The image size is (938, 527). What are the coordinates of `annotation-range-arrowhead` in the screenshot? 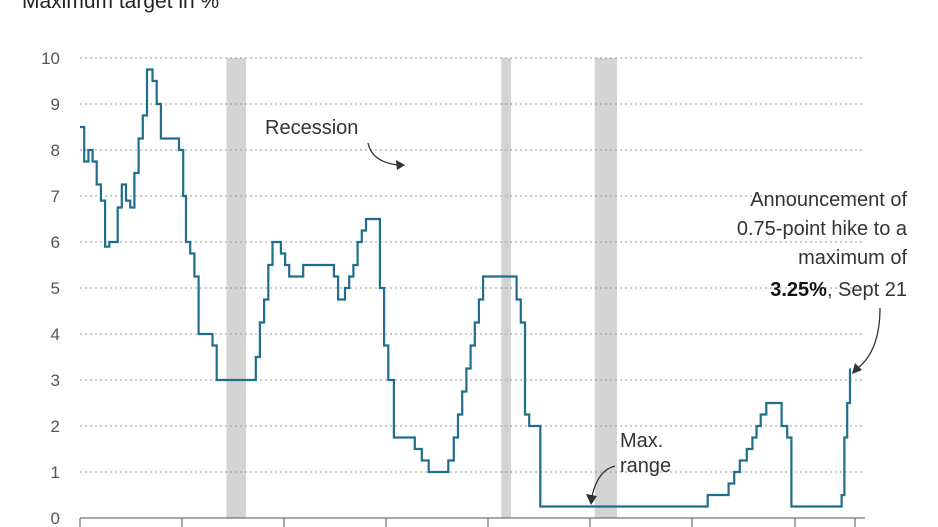 It's located at (591, 499).